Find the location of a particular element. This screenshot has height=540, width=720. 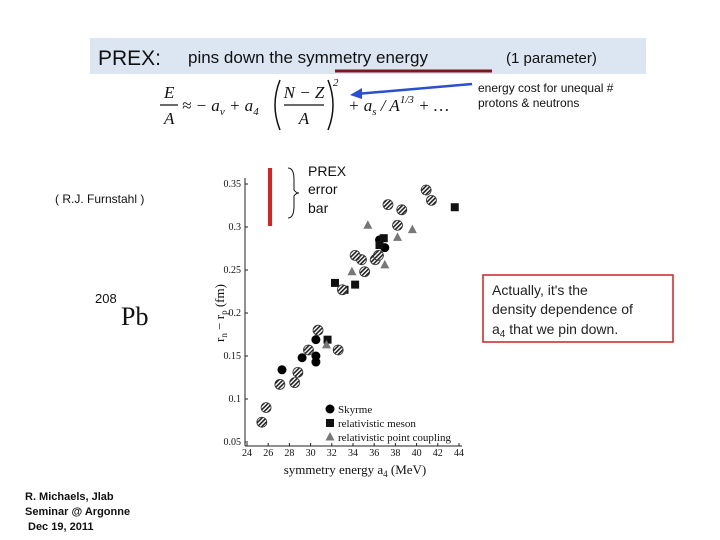

y-axis-label: (fm) is located at coordinates (219, 297).